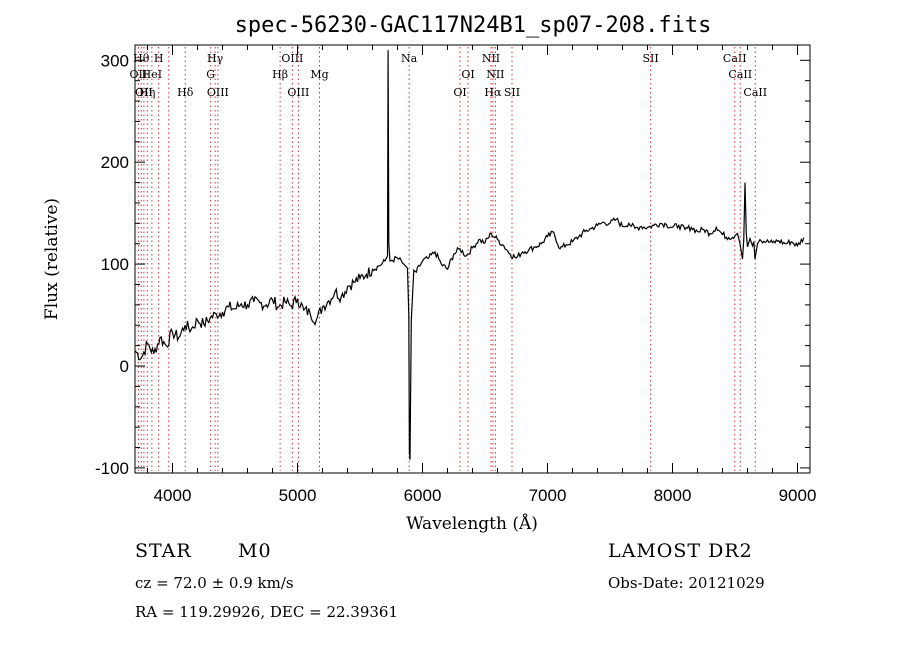 Image resolution: width=900 pixels, height=650 pixels. Describe the element at coordinates (152, 74) in the screenshot. I see `line-label: HeI` at that location.